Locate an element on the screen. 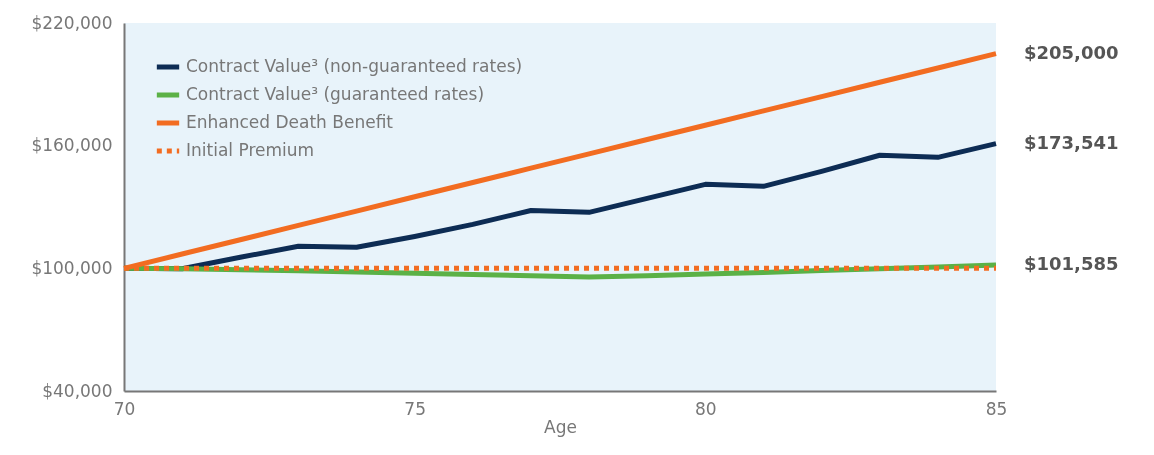 The height and width of the screenshot is (455, 1154). legend-label: Contract Value³ (non-guaranteed rates) is located at coordinates (354, 66).